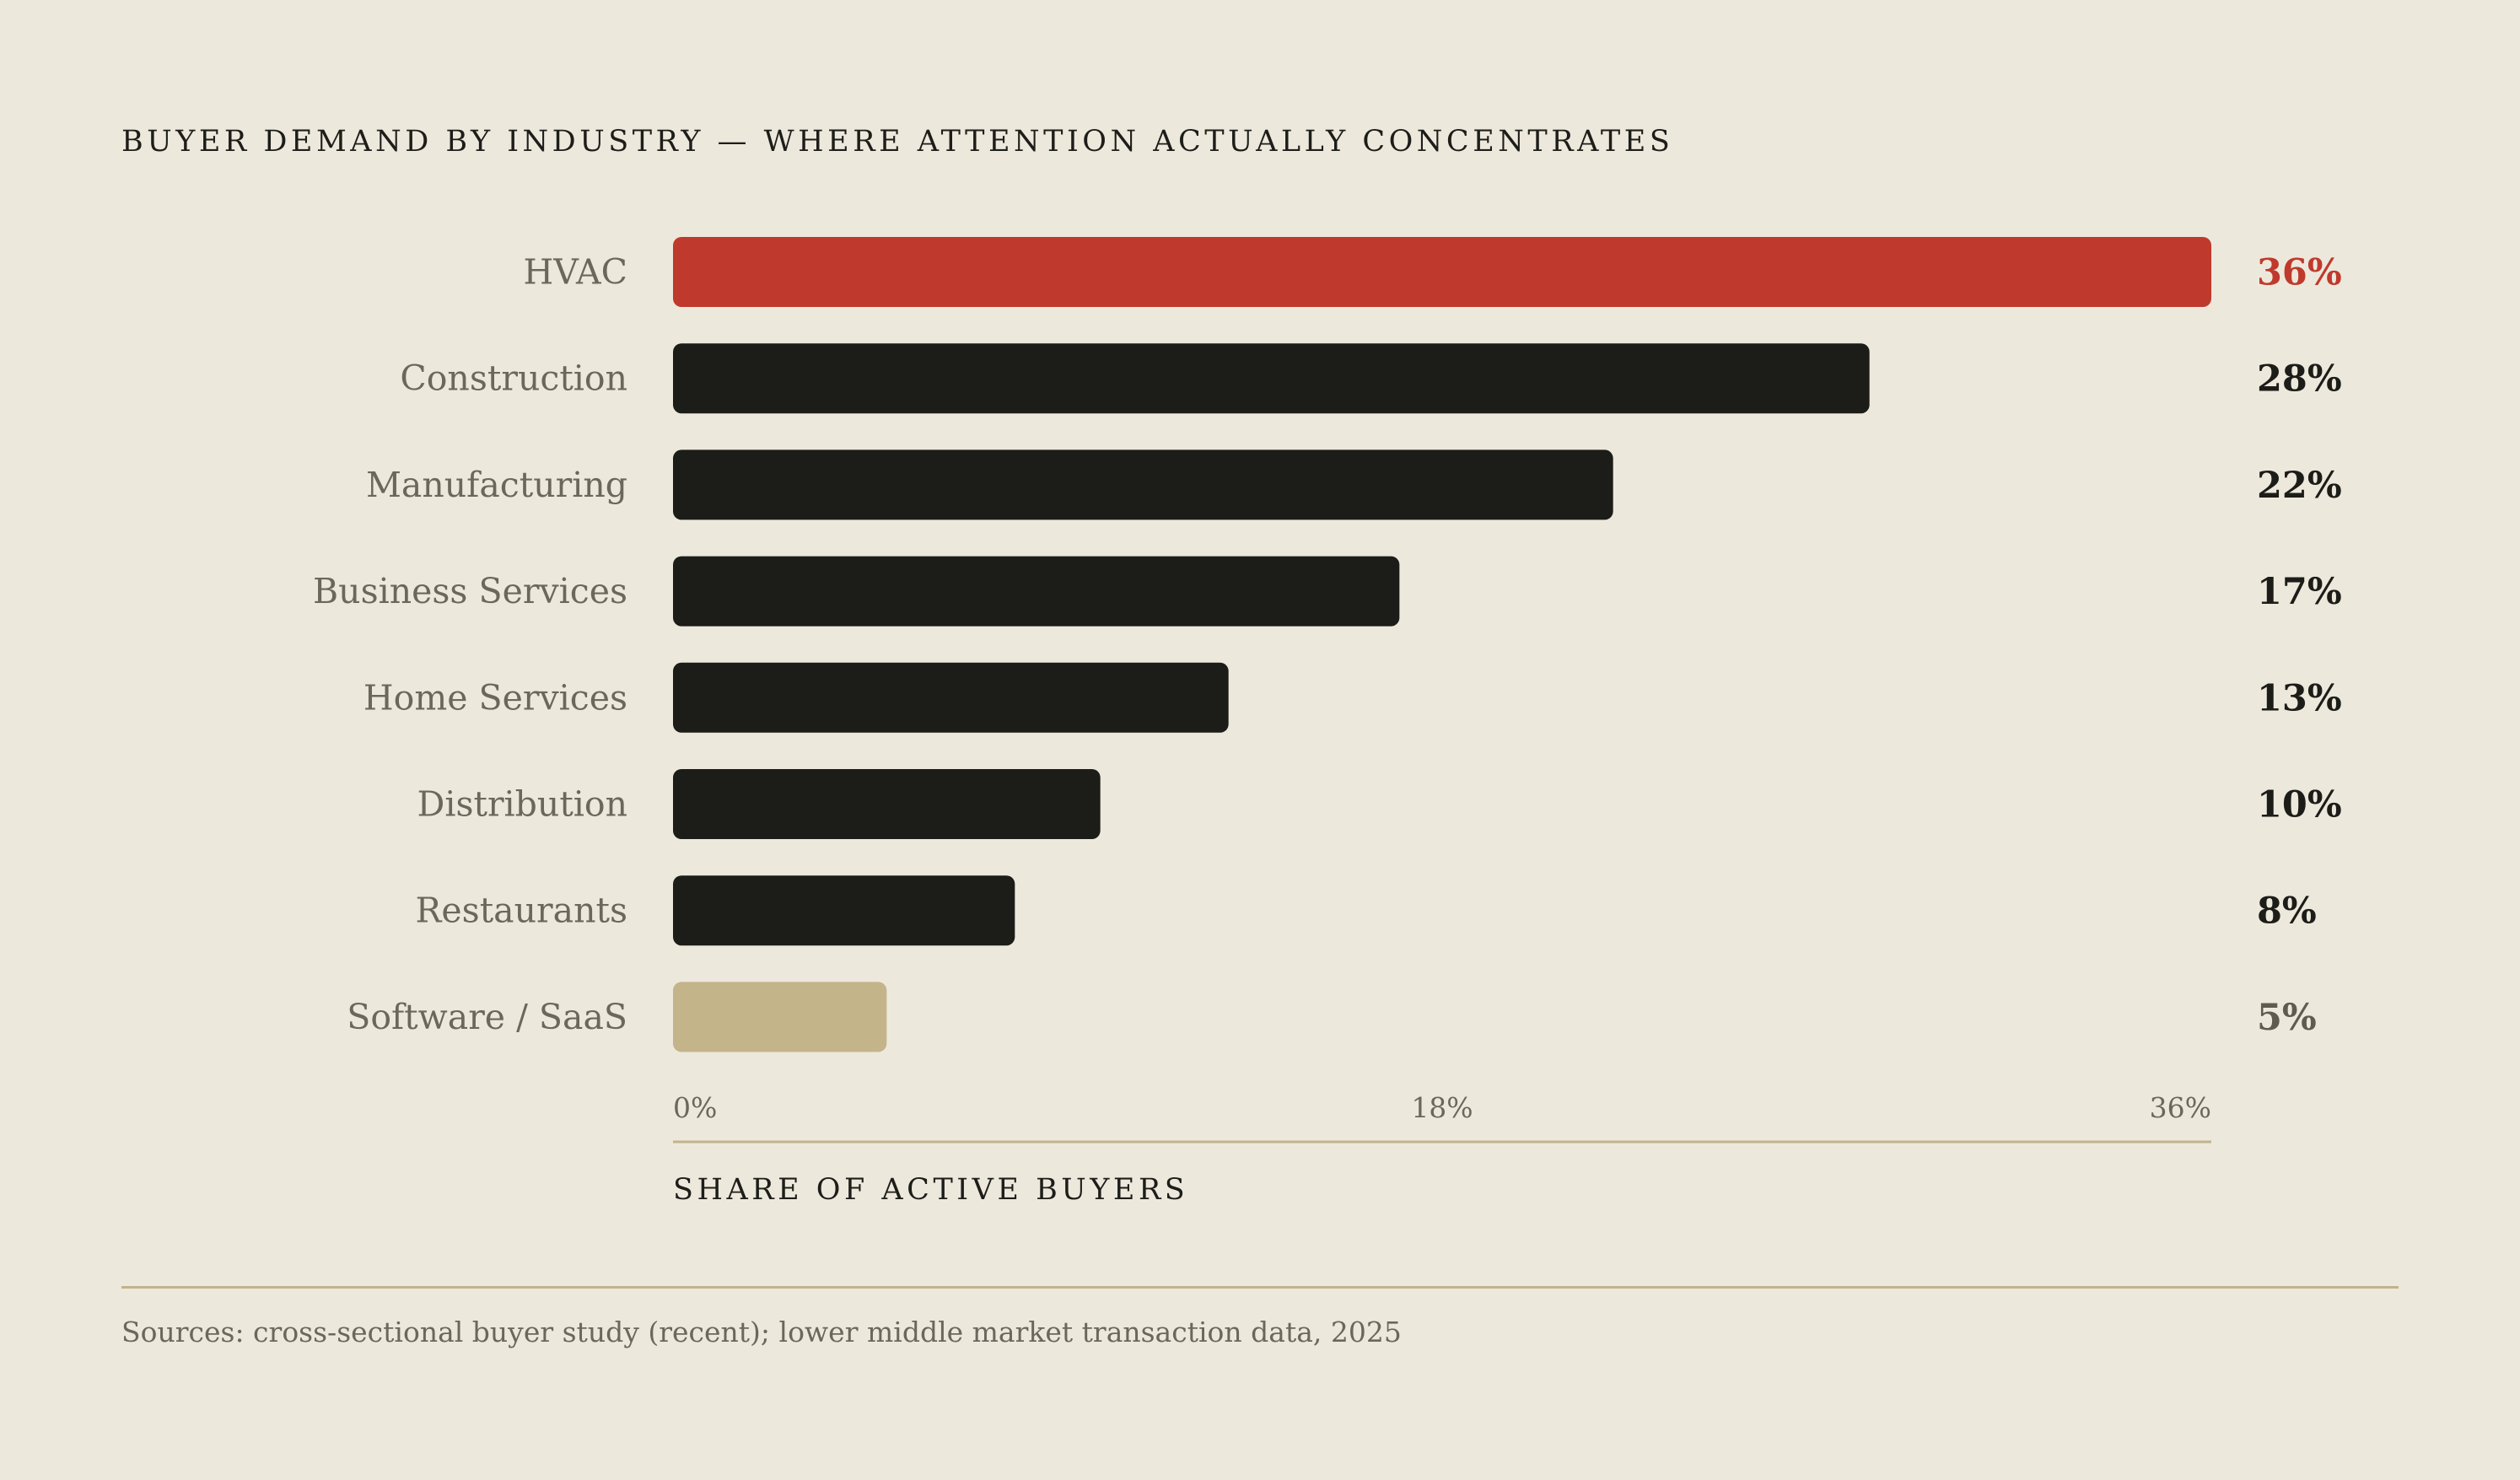  What do you see at coordinates (2300, 273) in the screenshot?
I see `value-label: 36%` at bounding box center [2300, 273].